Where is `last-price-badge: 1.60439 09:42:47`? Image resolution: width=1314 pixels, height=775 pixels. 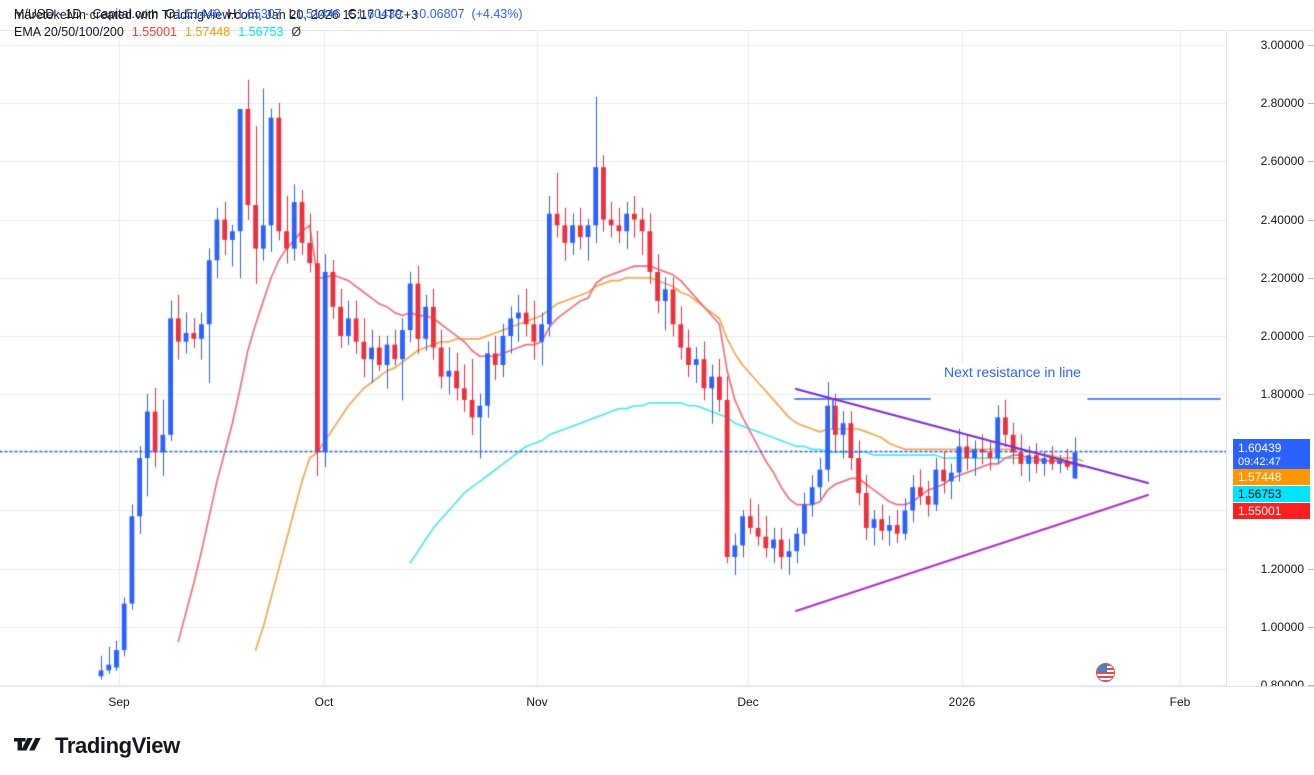 last-price-badge: 1.60439 09:42:47 is located at coordinates (1271, 454).